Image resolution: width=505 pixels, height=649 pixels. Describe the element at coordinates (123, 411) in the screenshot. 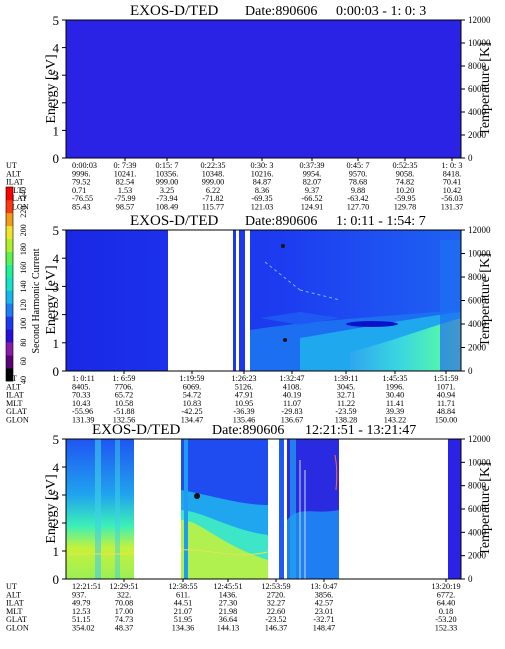

I see `panel-2-table-cell: -51.88` at that location.